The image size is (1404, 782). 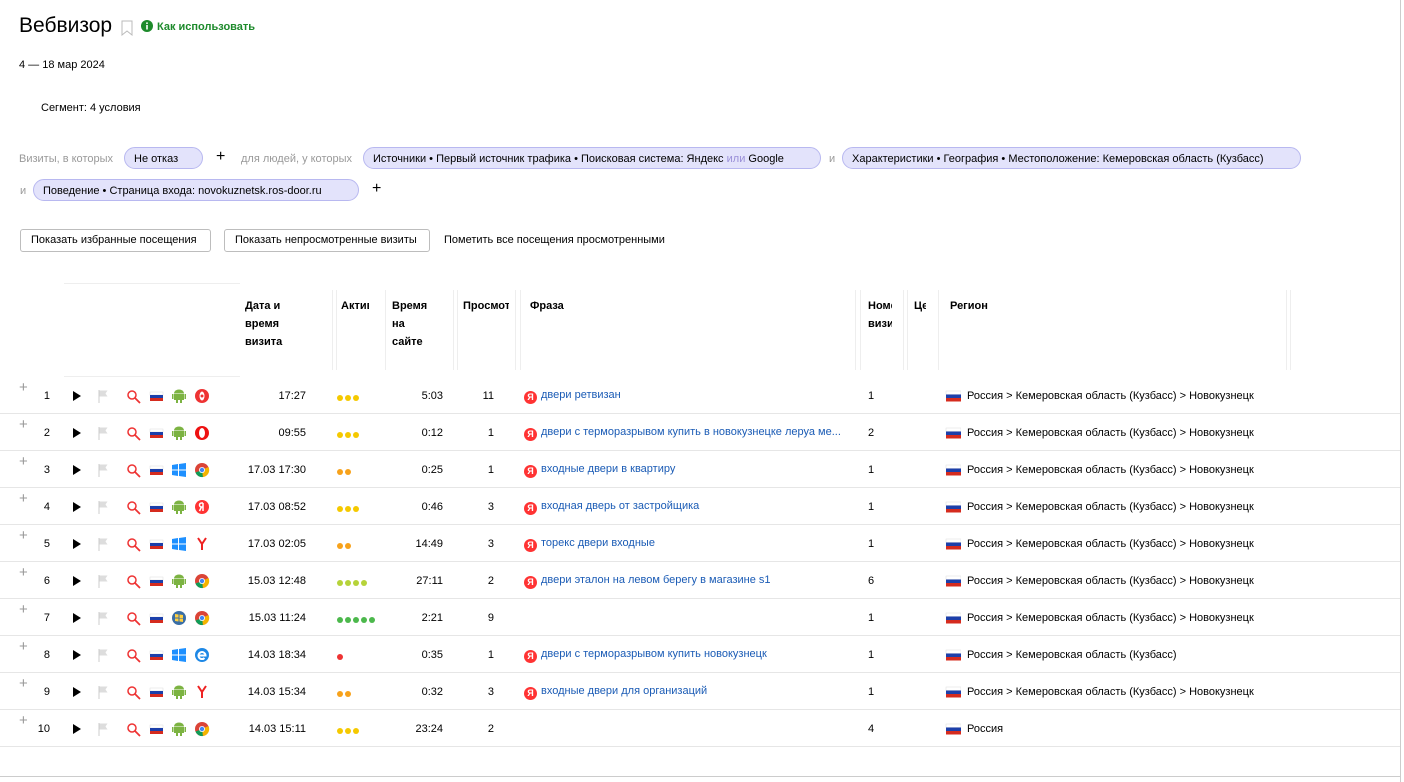 I want to click on visit-datetime: 17.03 02:05, so click(x=276, y=544).